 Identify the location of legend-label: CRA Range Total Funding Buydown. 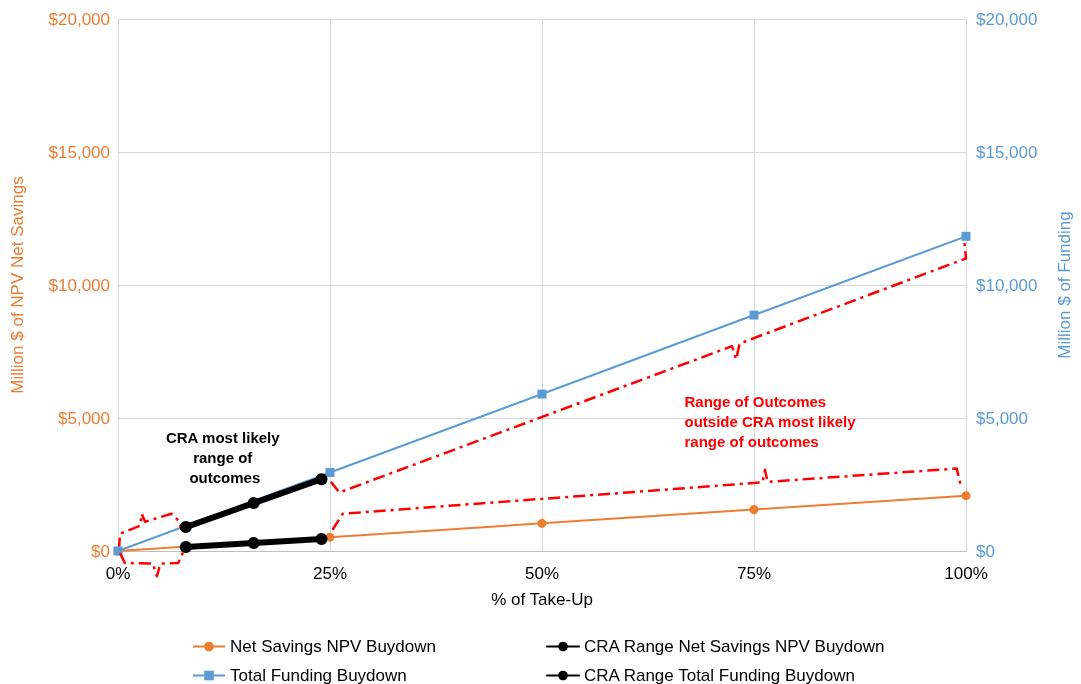
(719, 675).